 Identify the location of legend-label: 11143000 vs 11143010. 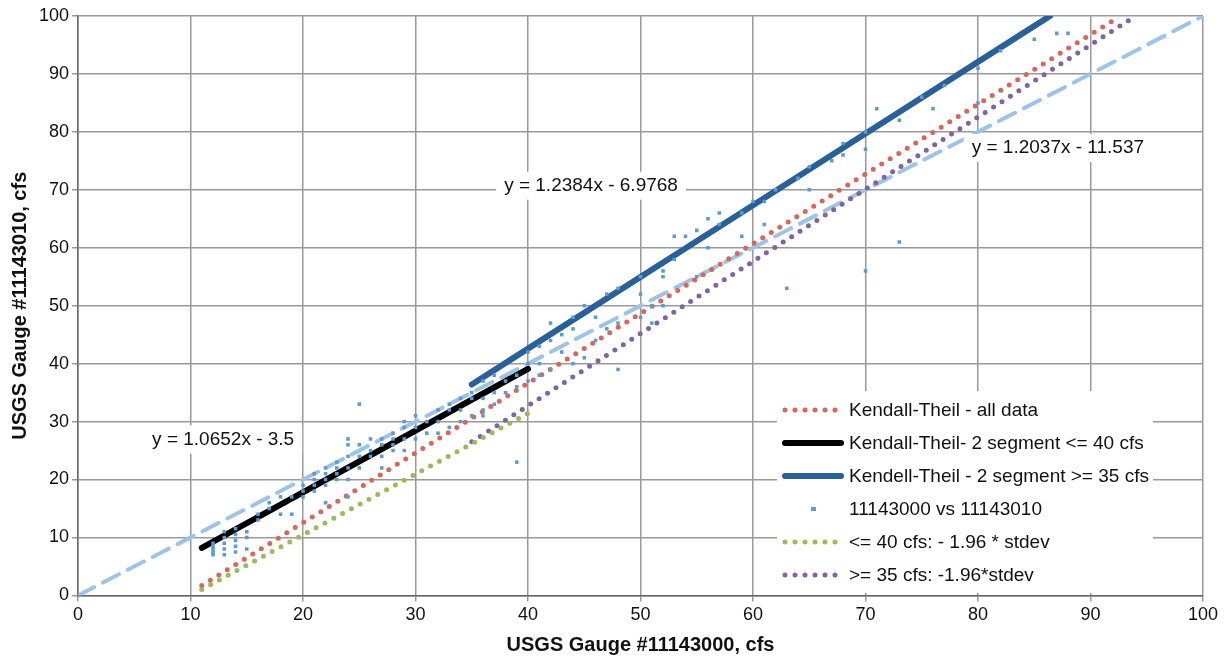
(945, 508).